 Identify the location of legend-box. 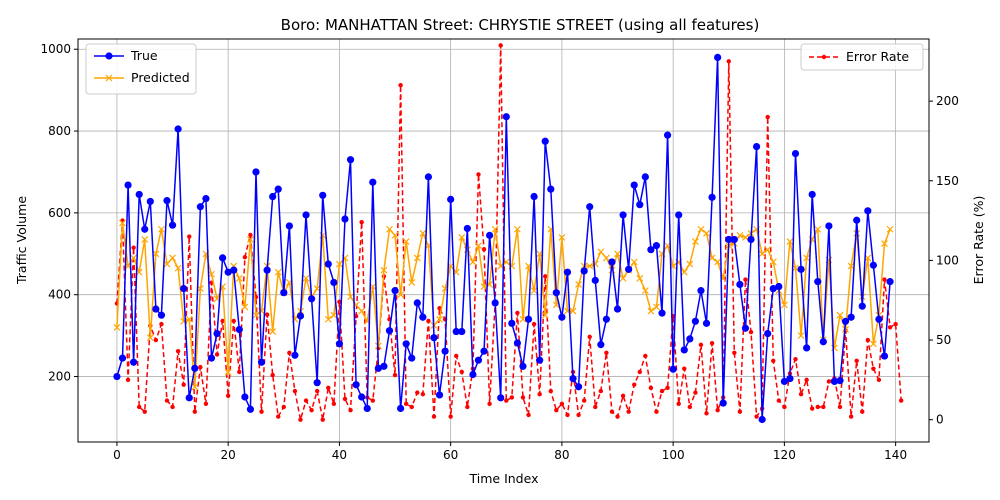
(862, 57).